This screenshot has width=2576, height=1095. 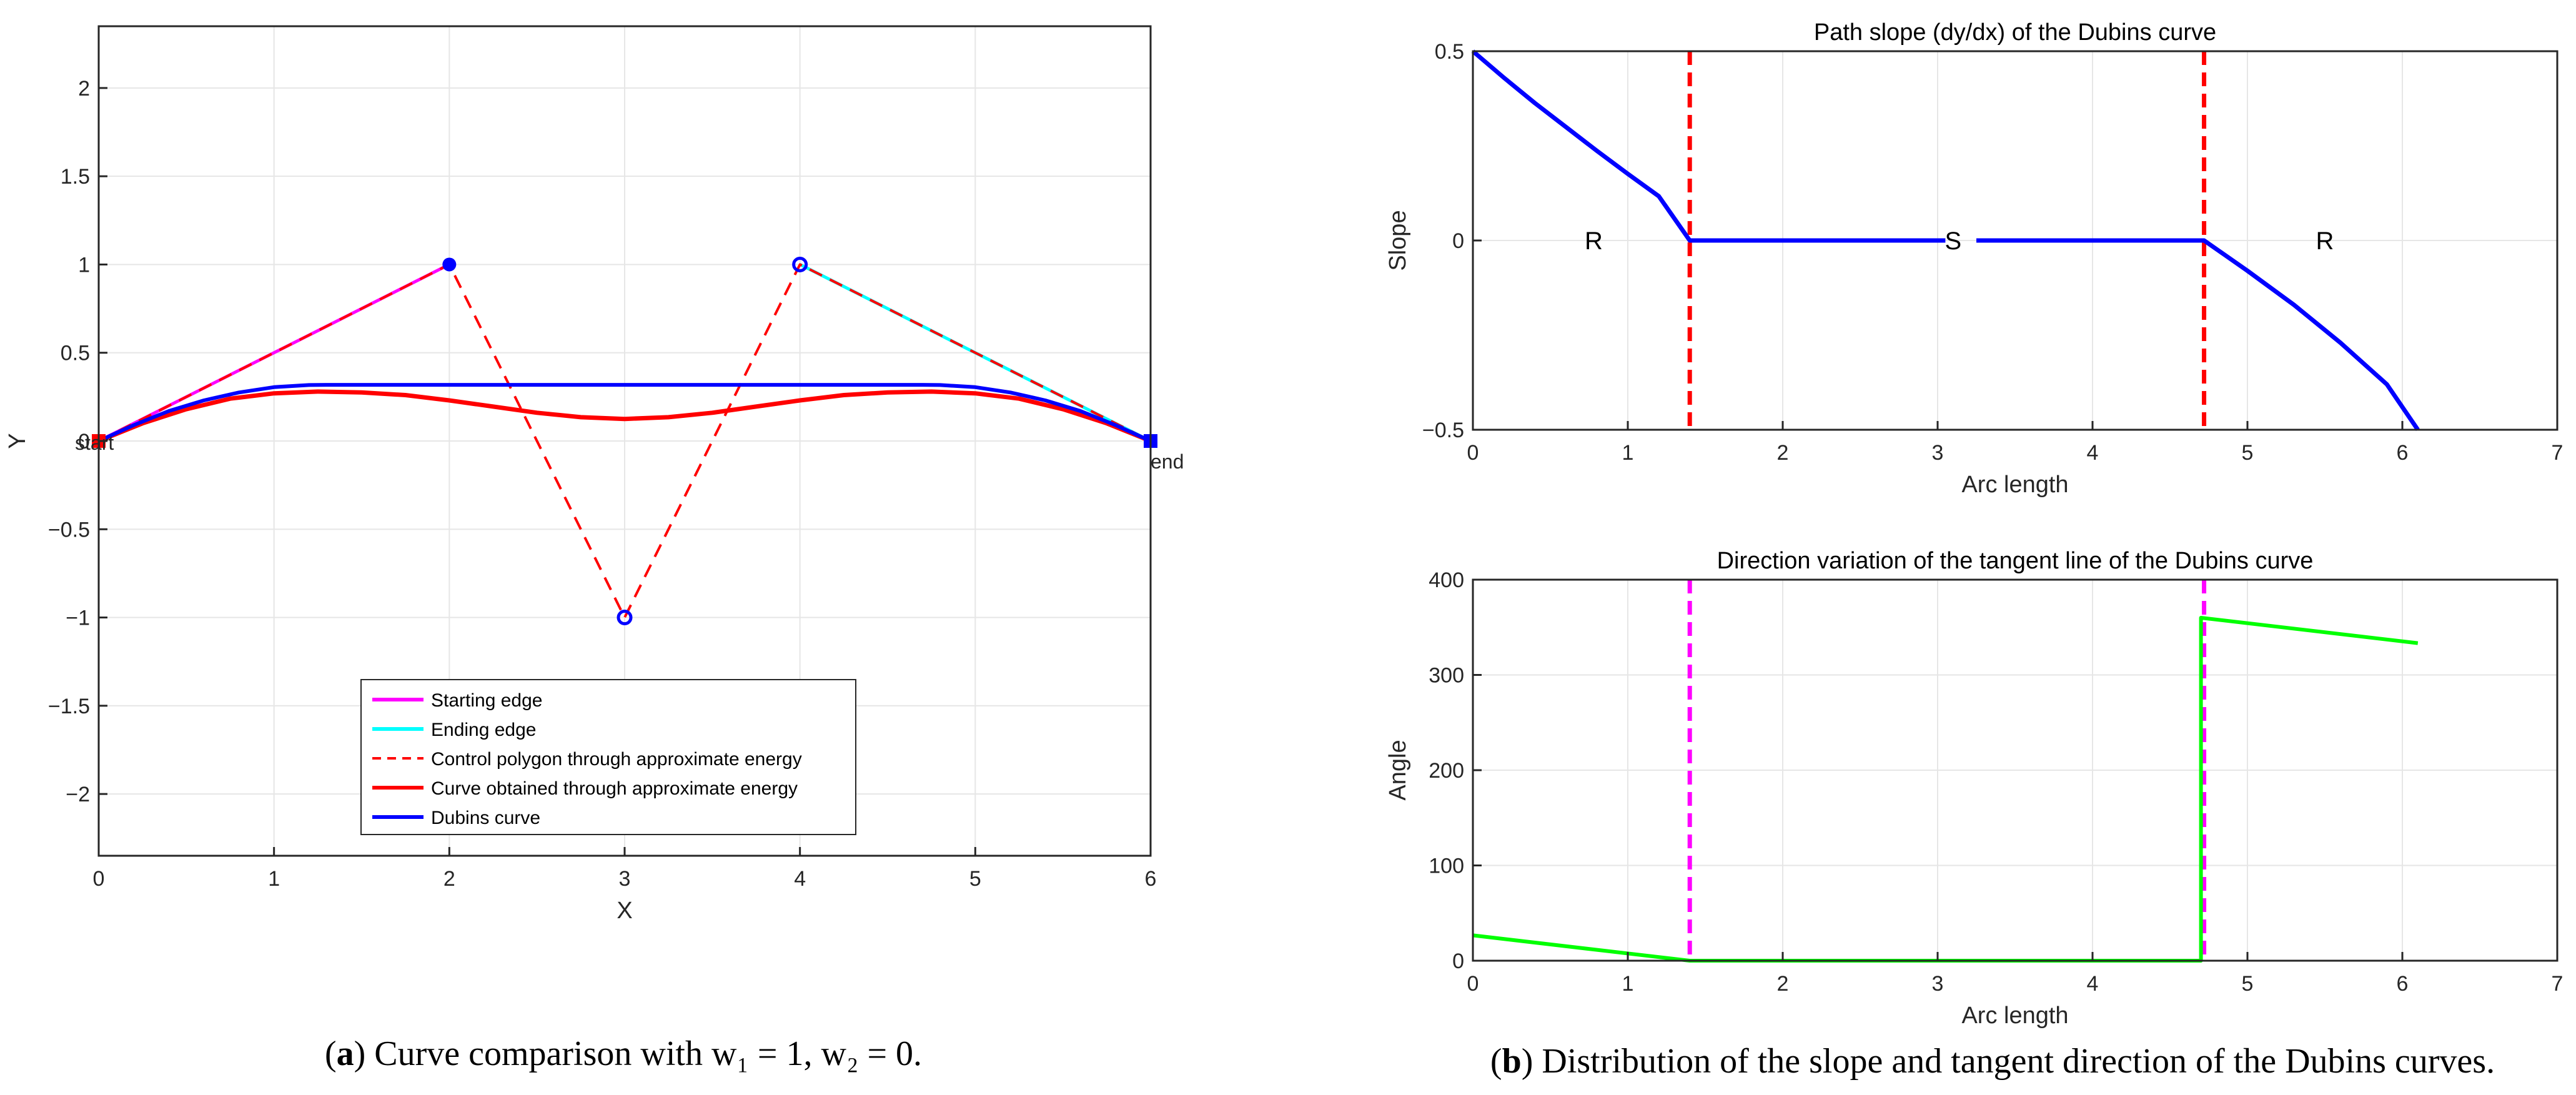 I want to click on caption-b-label: b, so click(x=1512, y=1061).